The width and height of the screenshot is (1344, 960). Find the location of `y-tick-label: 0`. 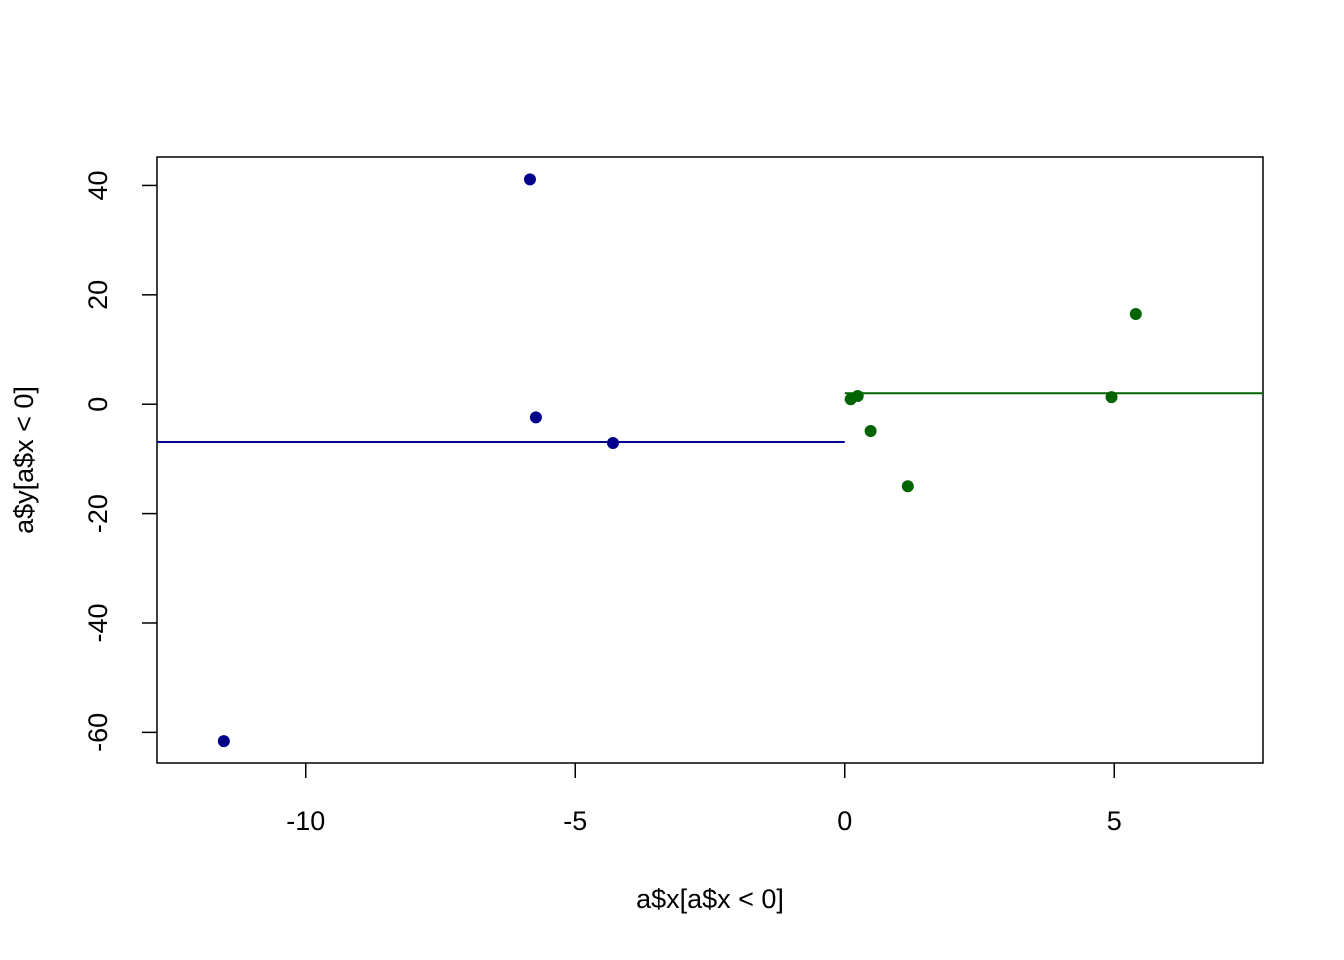

y-tick-label: 0 is located at coordinates (98, 404).